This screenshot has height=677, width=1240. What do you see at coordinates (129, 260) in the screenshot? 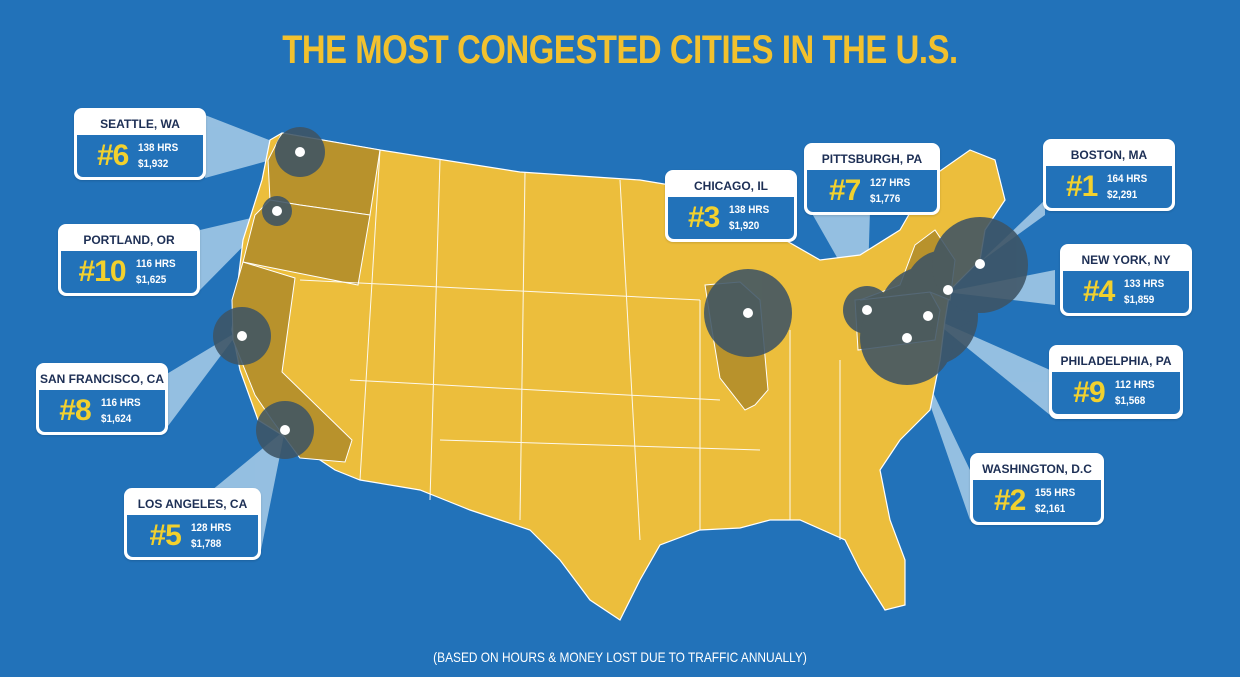
I see `card-portland: PORTLAND, OR #10 116 HRS $1,625` at bounding box center [129, 260].